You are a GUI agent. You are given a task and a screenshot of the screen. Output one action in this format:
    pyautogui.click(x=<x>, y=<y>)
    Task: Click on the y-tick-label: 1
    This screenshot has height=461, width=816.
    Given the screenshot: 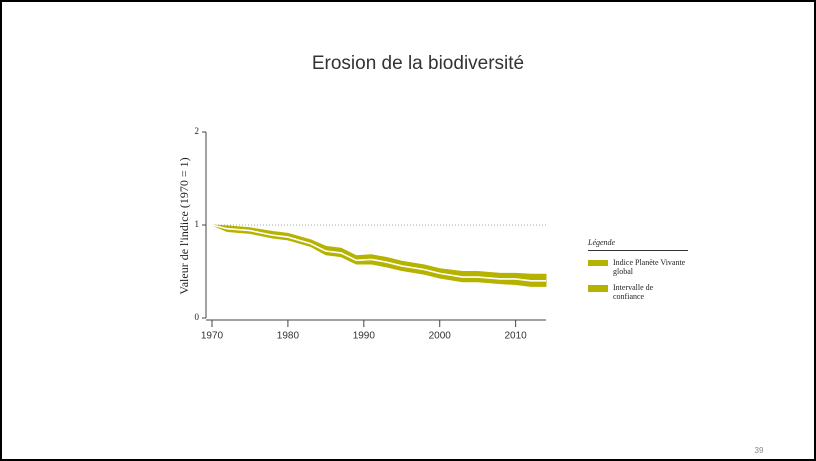 What is the action you would take?
    pyautogui.click(x=197, y=224)
    